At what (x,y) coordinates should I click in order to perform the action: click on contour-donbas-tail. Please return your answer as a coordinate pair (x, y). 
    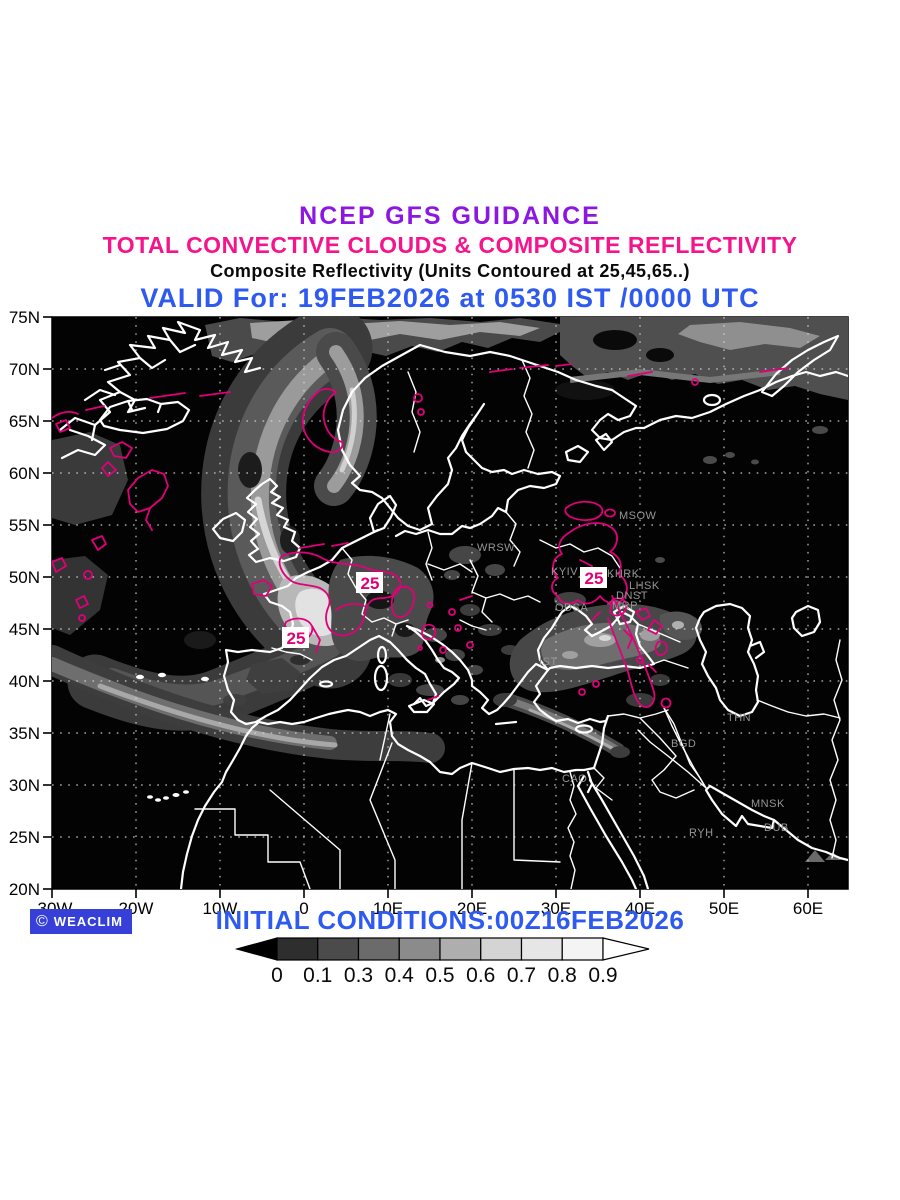
    Looking at the image, I should click on (631, 651).